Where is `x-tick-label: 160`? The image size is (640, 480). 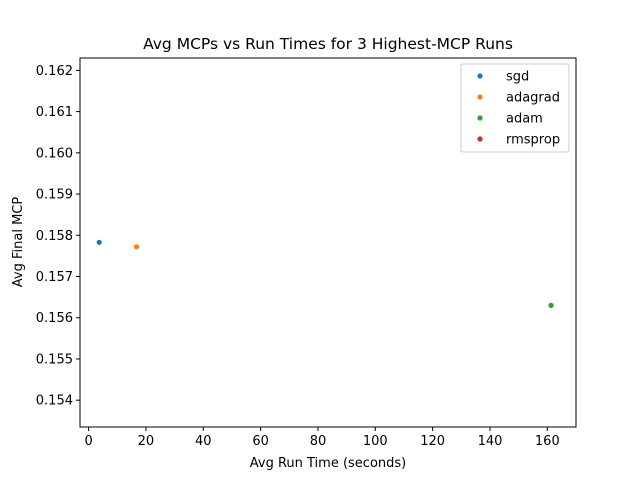 x-tick-label: 160 is located at coordinates (547, 441).